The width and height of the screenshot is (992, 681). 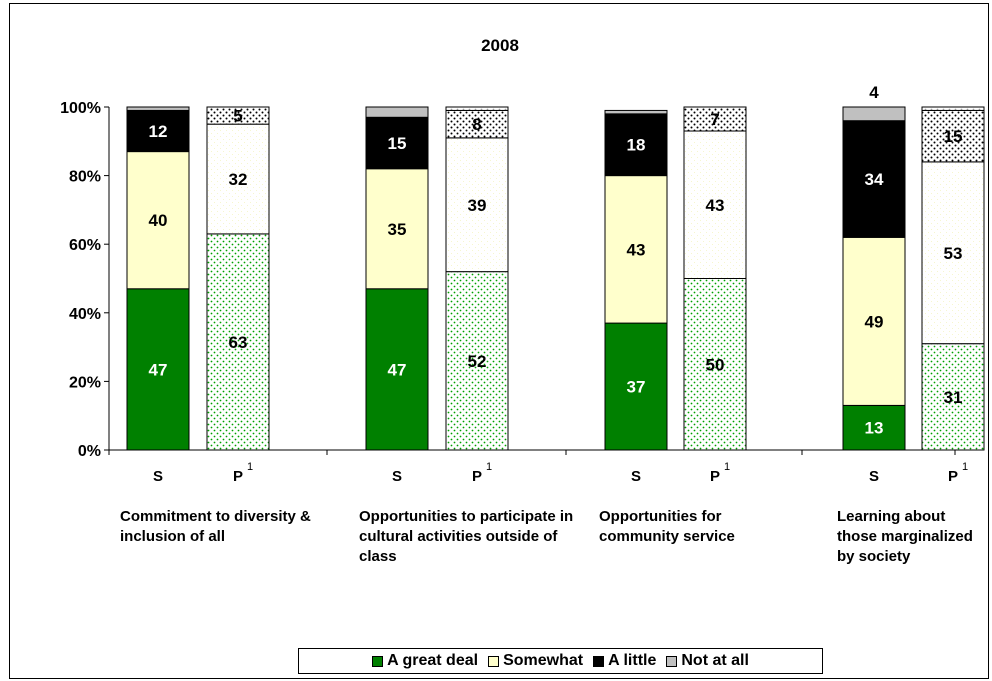 I want to click on data-label: 35, so click(x=397, y=229).